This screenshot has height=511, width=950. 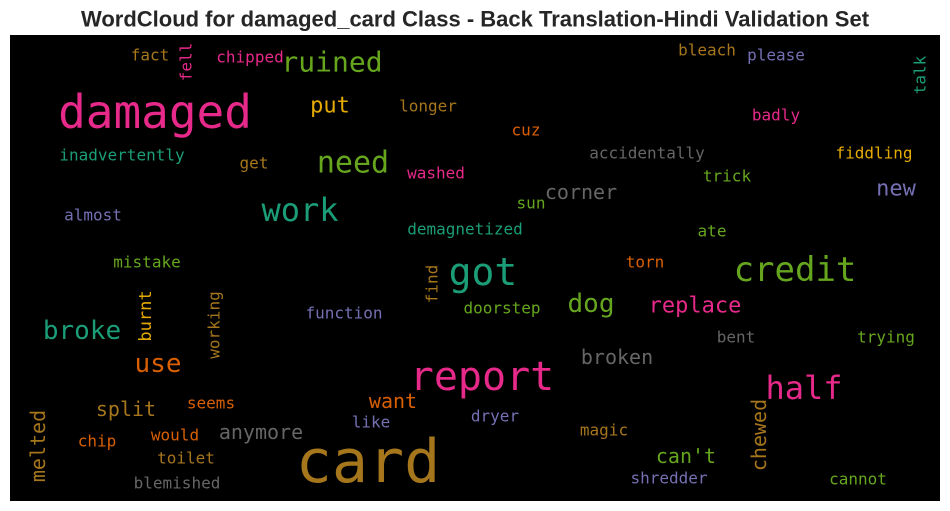 I want to click on word: dog, so click(x=591, y=304).